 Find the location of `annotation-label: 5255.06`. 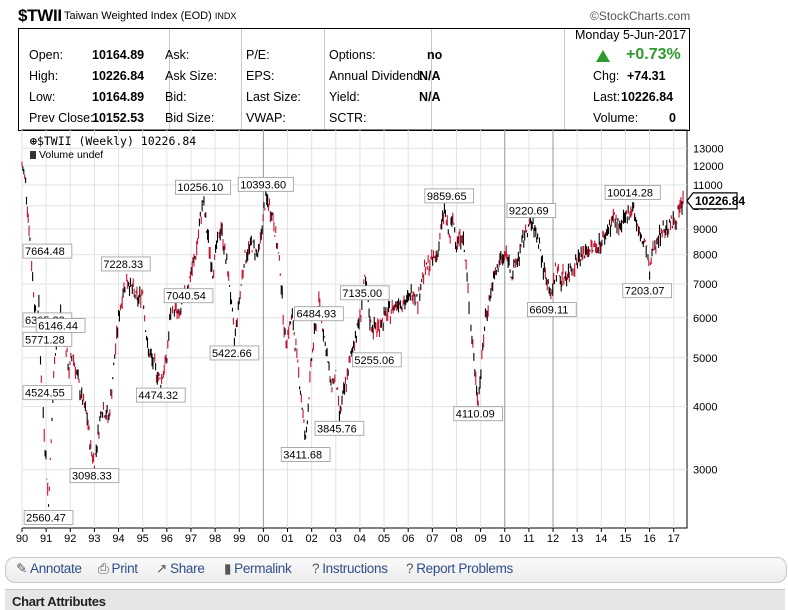

annotation-label: 5255.06 is located at coordinates (374, 361).